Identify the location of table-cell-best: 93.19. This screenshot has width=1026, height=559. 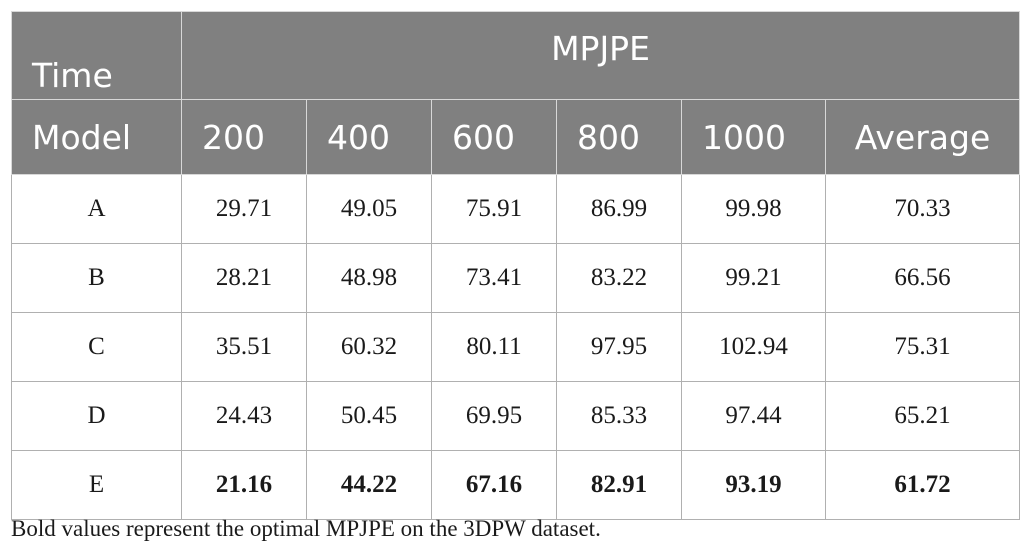
(753, 485).